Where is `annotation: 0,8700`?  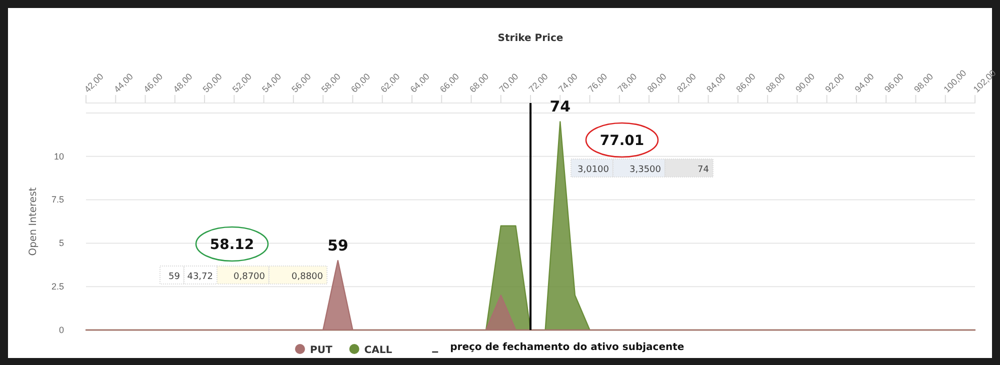
annotation: 0,8700 is located at coordinates (250, 277).